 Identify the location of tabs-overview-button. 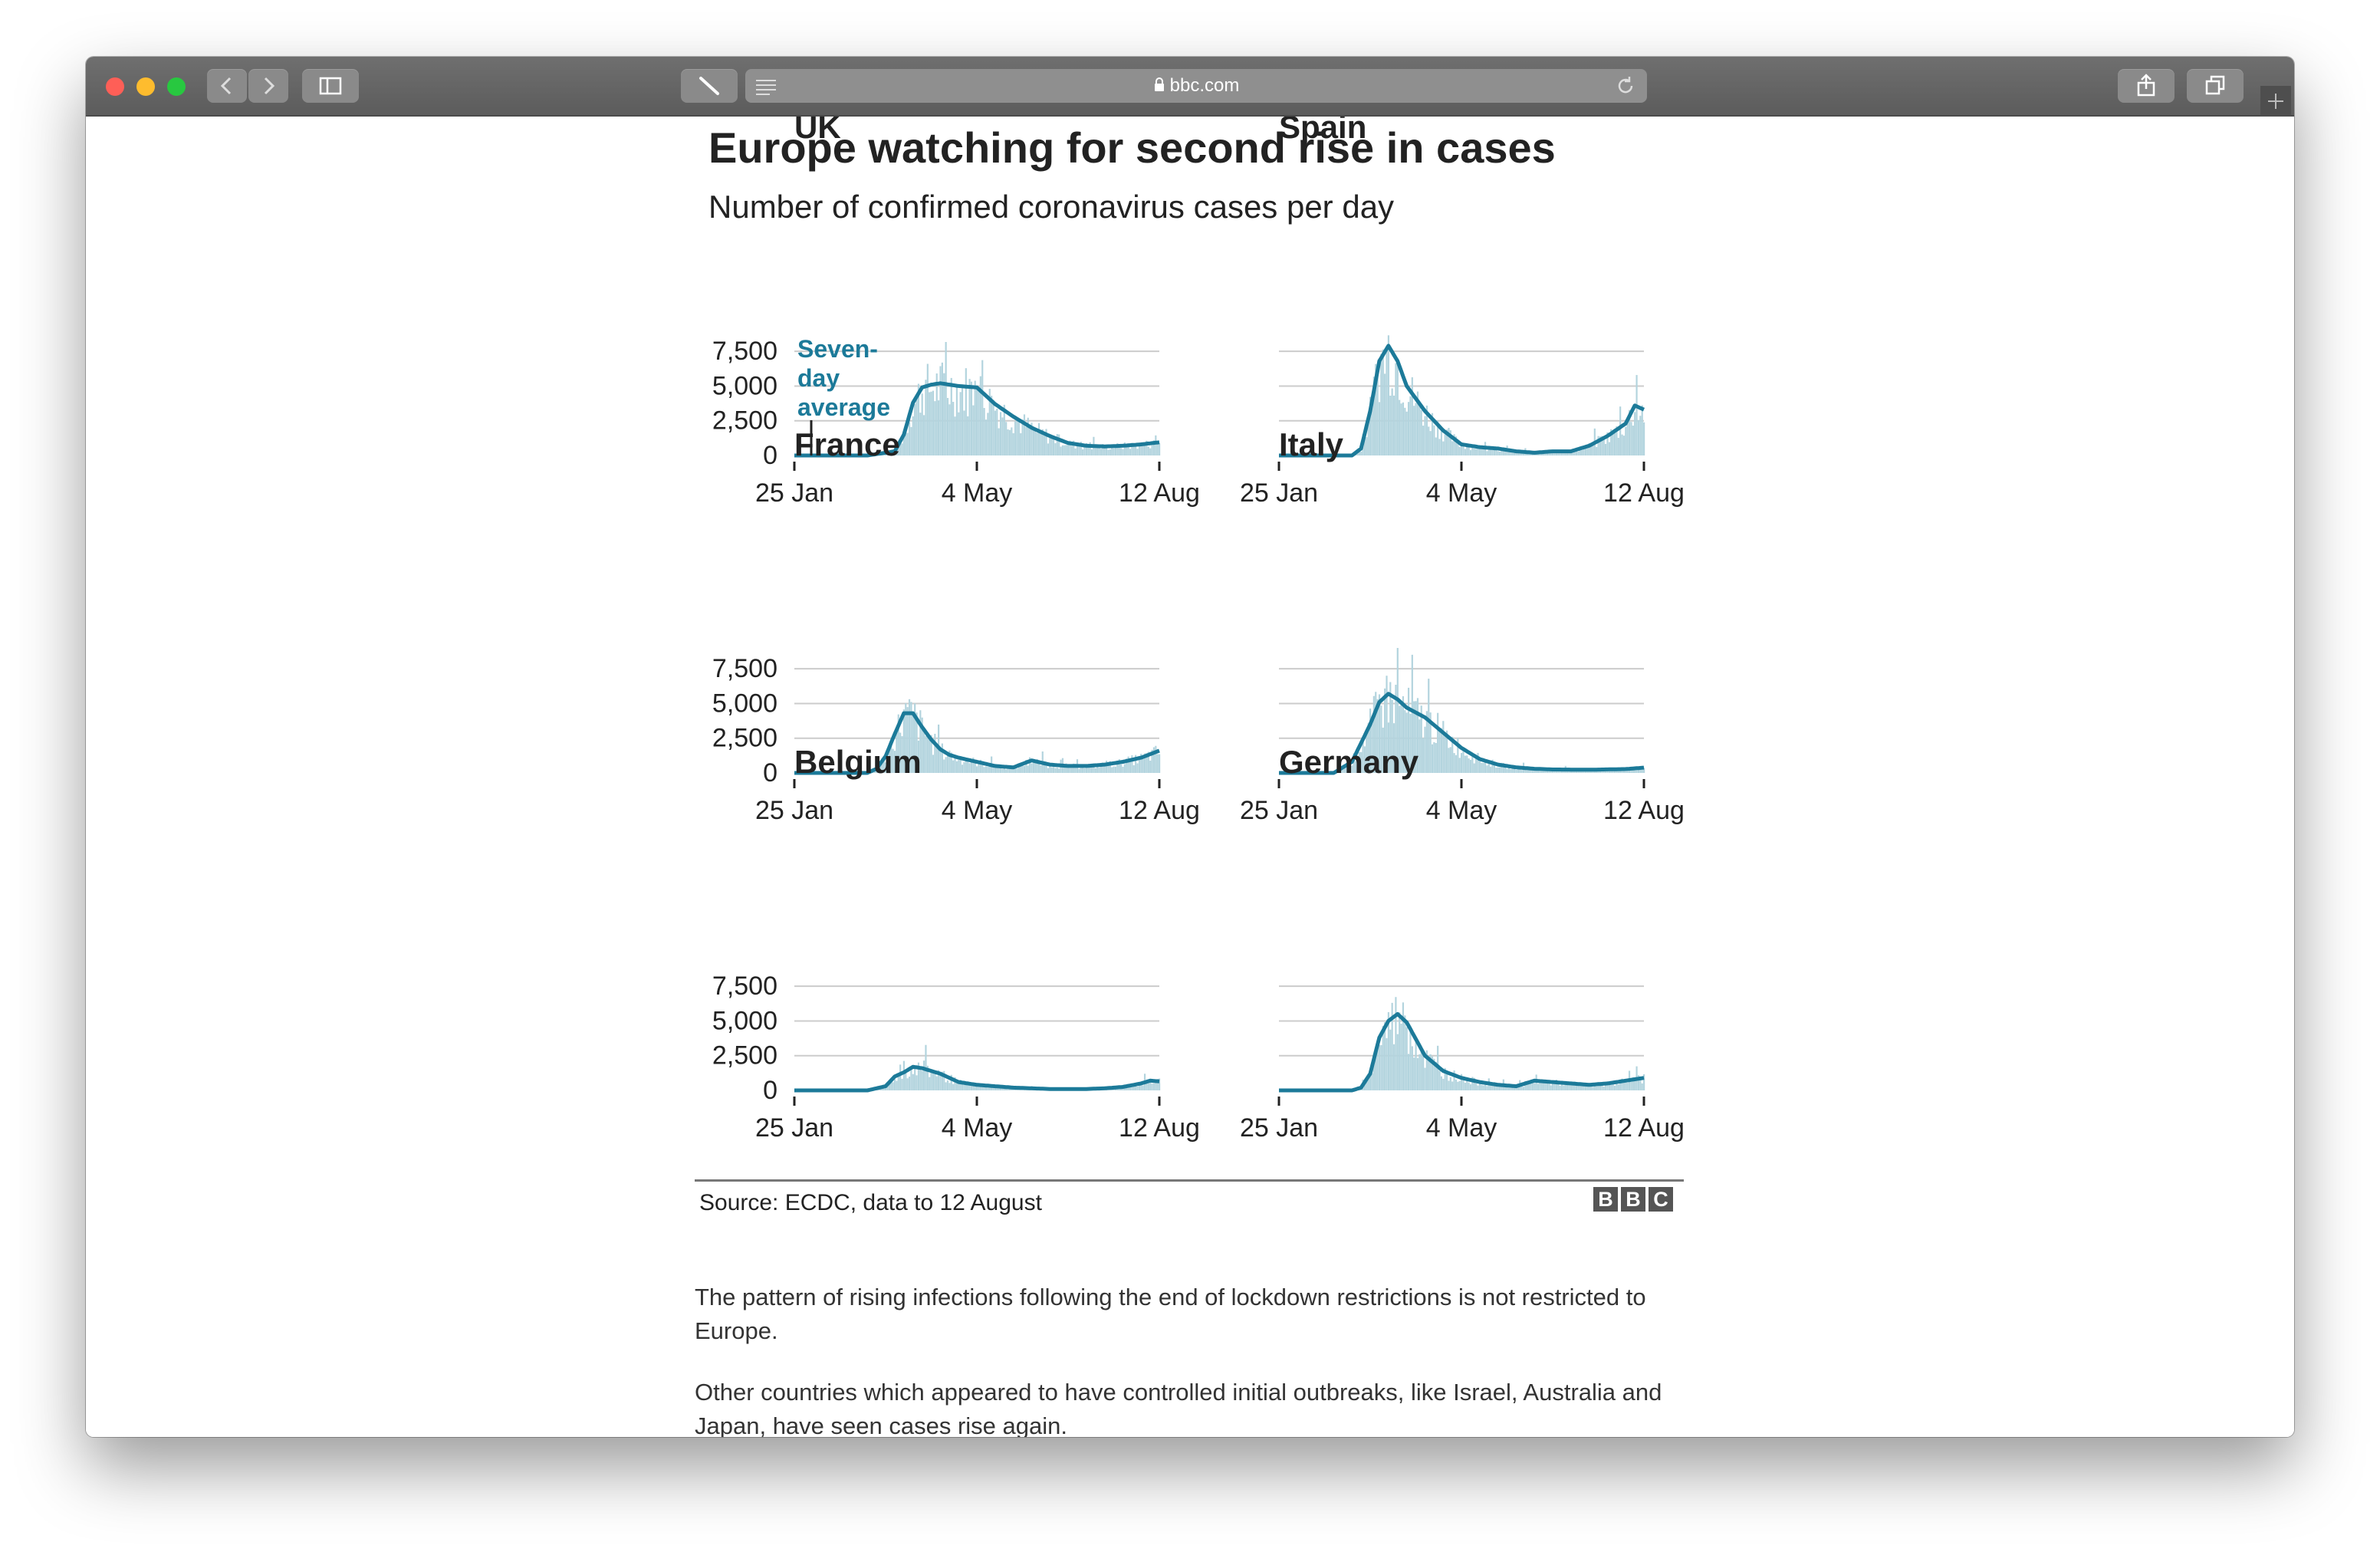
(2215, 86).